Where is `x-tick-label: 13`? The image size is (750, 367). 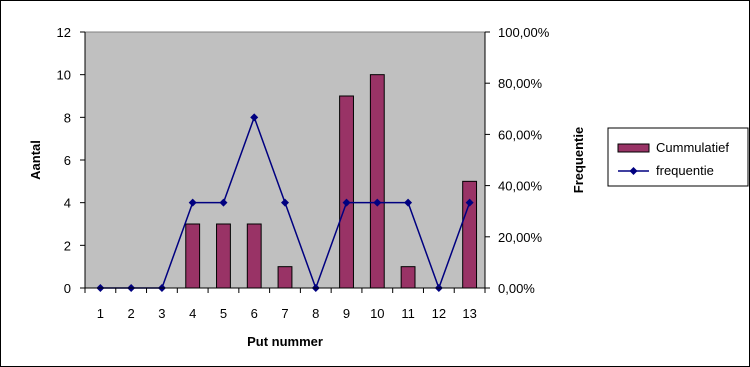 x-tick-label: 13 is located at coordinates (469, 313).